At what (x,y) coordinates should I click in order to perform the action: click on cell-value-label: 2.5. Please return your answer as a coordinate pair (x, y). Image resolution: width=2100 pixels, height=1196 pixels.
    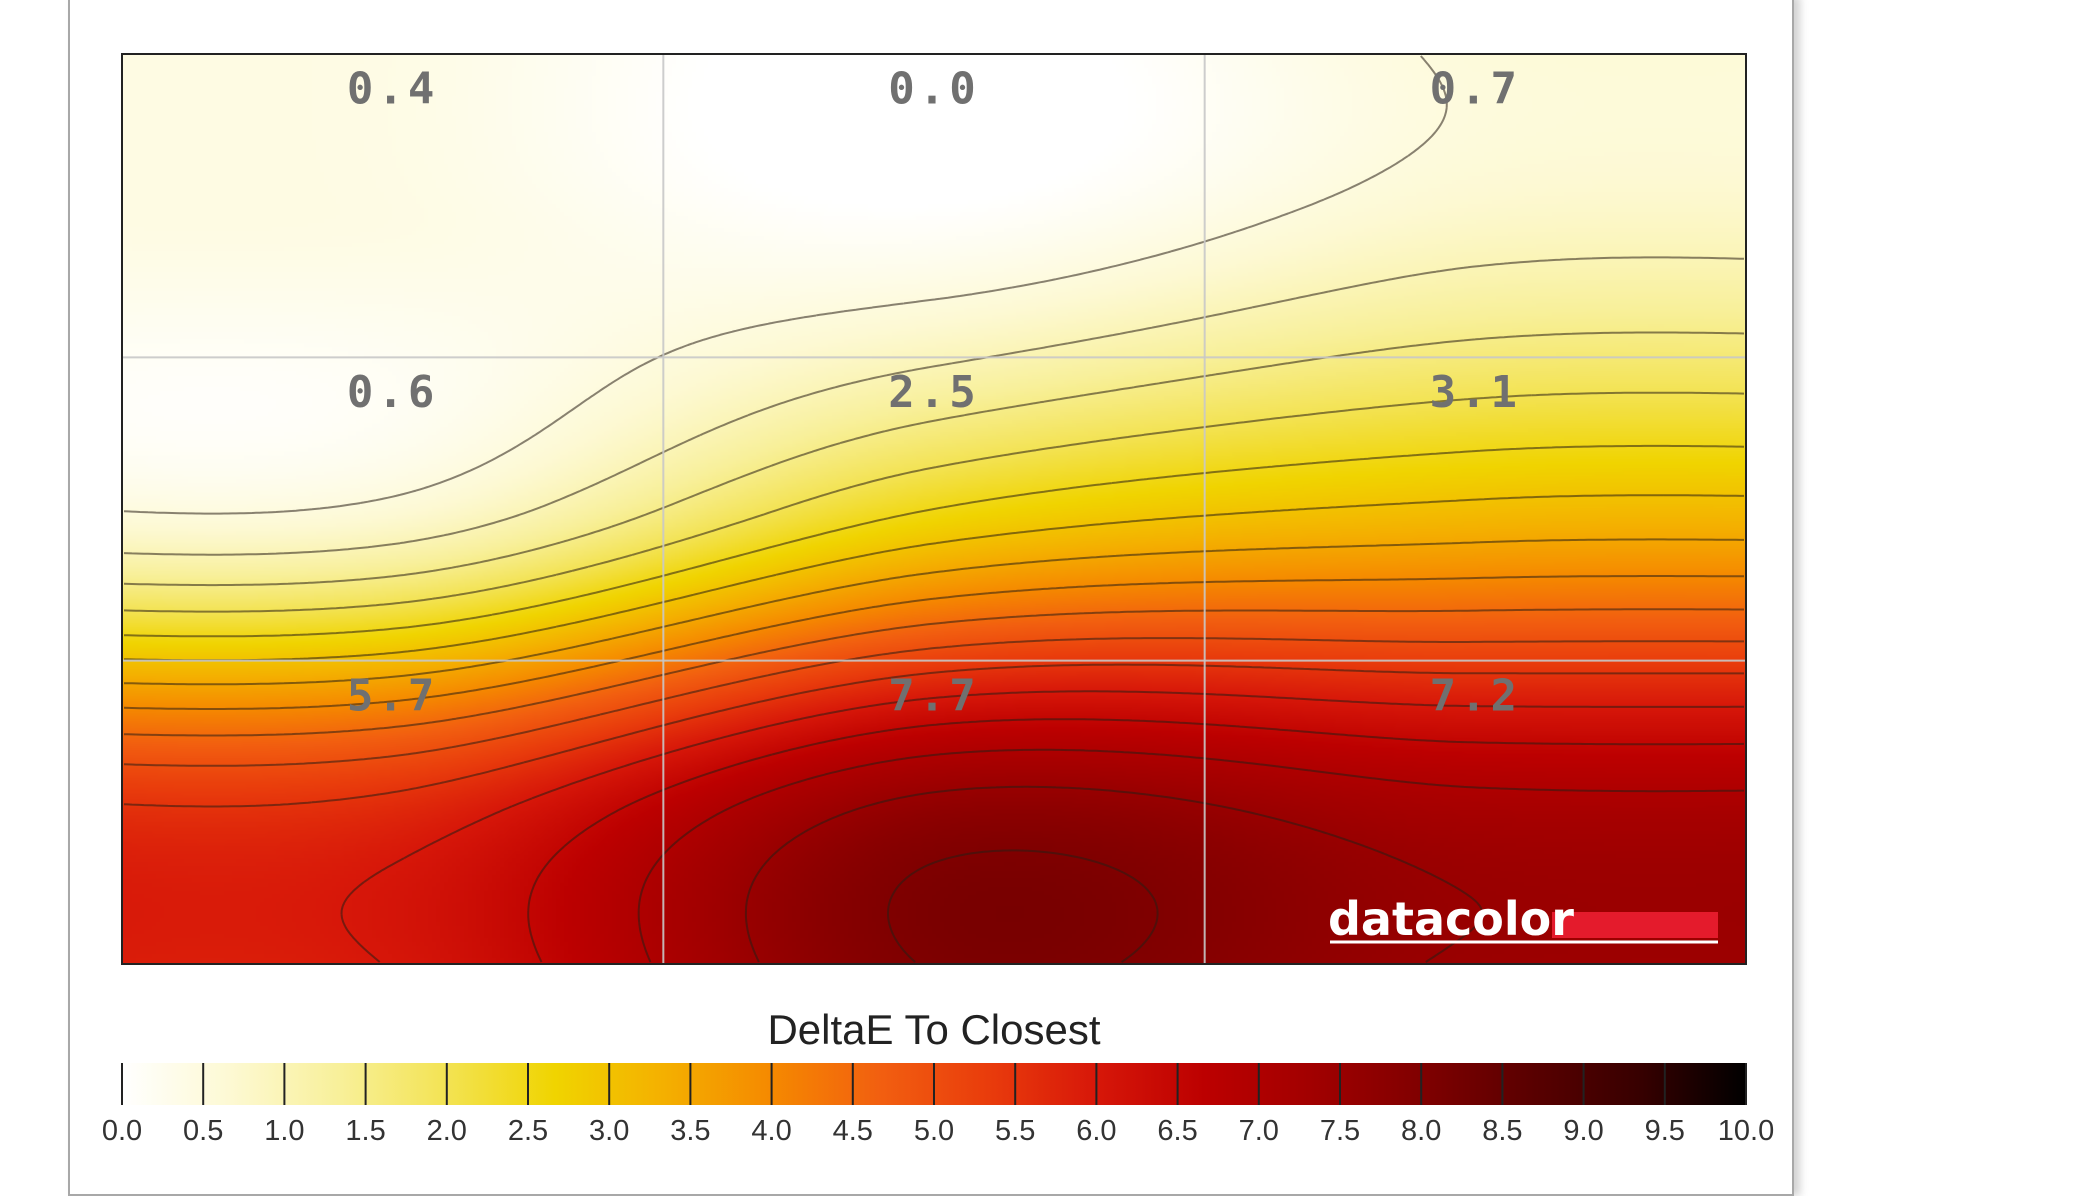
    Looking at the image, I should click on (933, 392).